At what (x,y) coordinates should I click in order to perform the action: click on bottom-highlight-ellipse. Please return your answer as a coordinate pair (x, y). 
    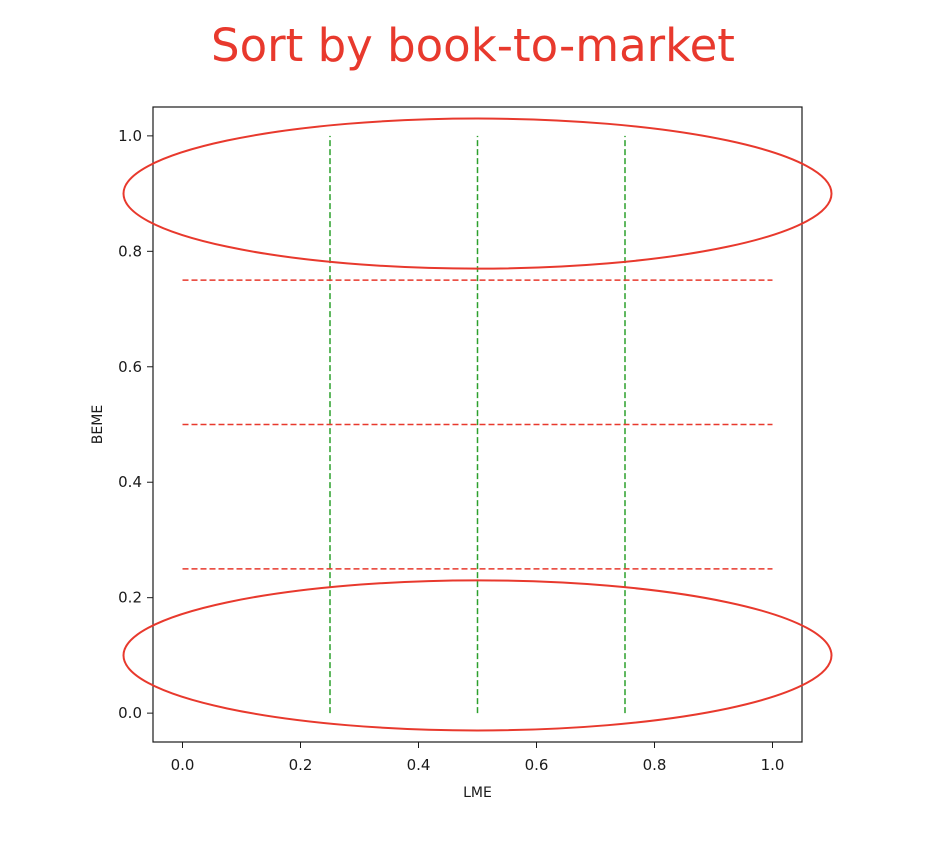
    Looking at the image, I should click on (477, 655).